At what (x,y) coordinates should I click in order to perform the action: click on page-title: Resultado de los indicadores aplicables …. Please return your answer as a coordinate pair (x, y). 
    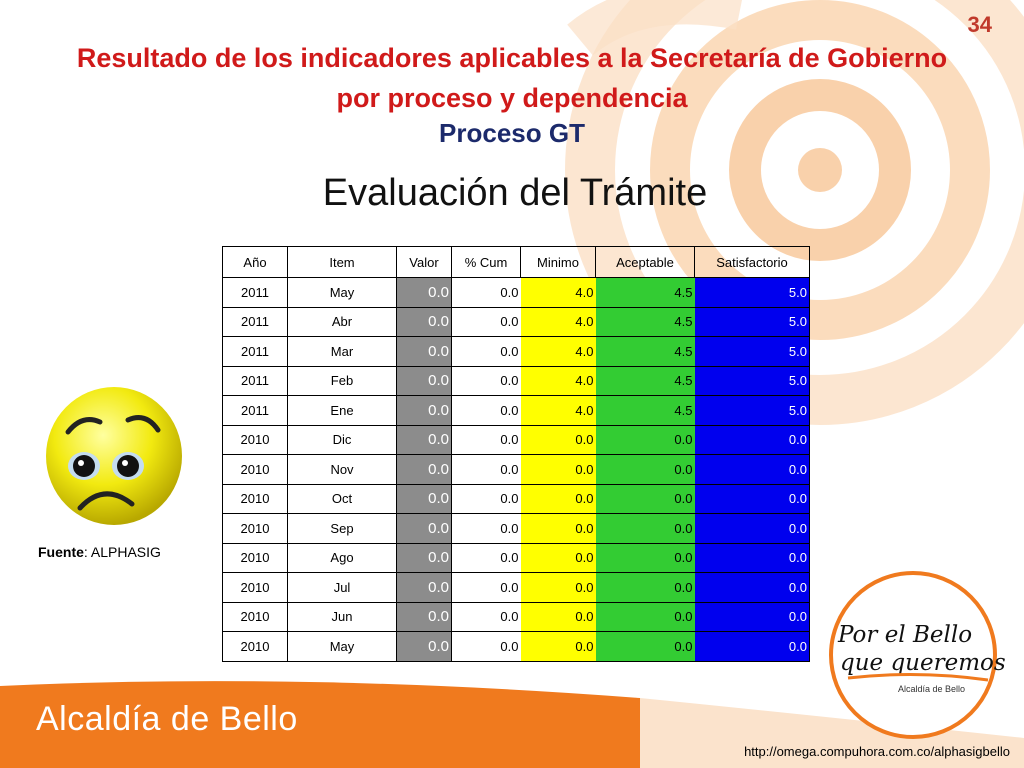
    Looking at the image, I should click on (512, 78).